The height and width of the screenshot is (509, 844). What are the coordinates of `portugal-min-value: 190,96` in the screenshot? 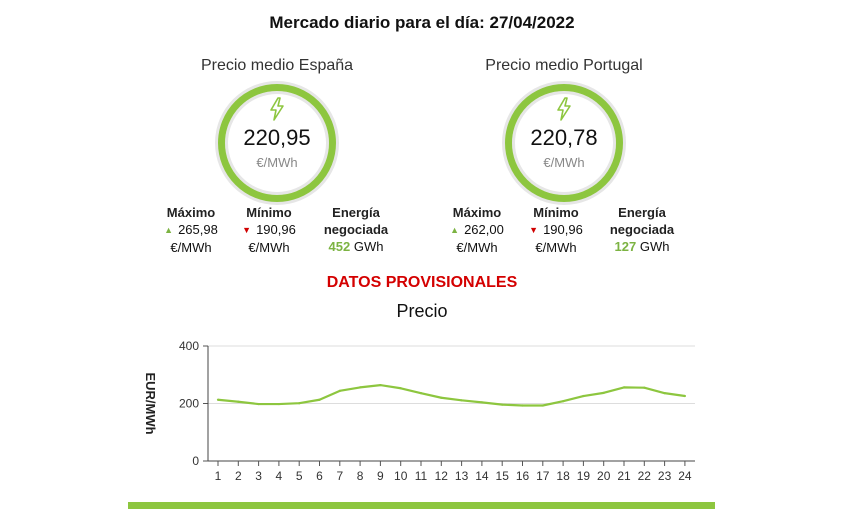 It's located at (563, 229).